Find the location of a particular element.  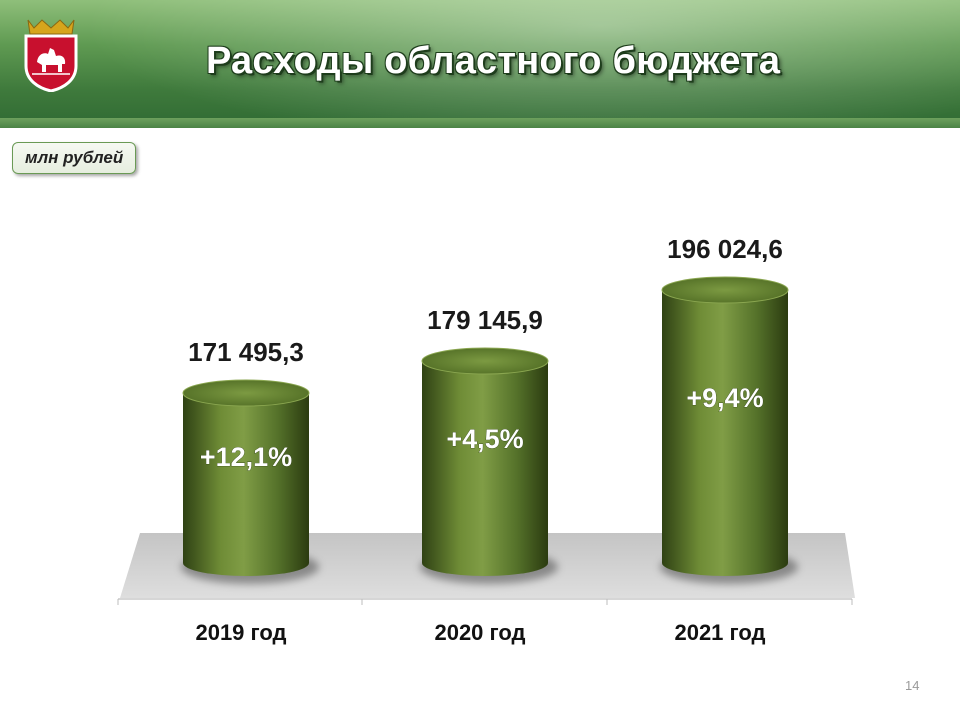

bar-growth-label: +4,5% is located at coordinates (484, 439).